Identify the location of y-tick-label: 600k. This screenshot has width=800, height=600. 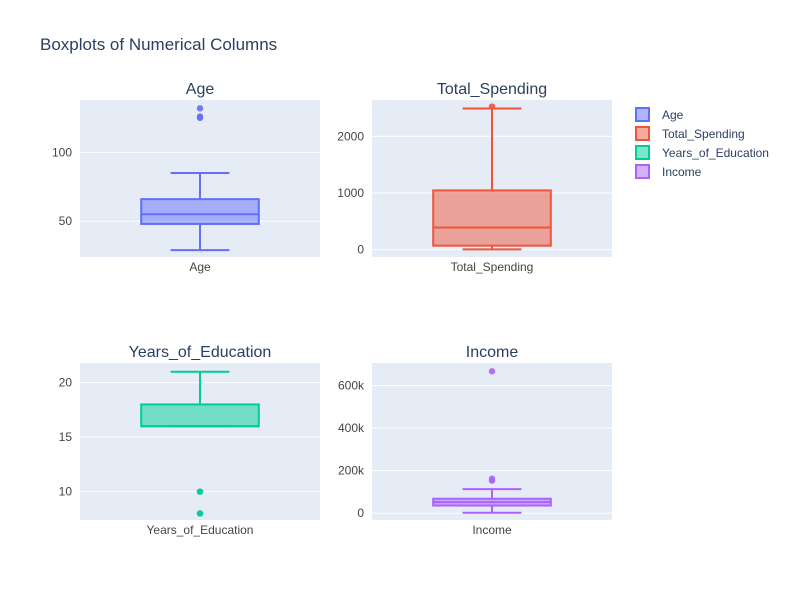
(351, 386).